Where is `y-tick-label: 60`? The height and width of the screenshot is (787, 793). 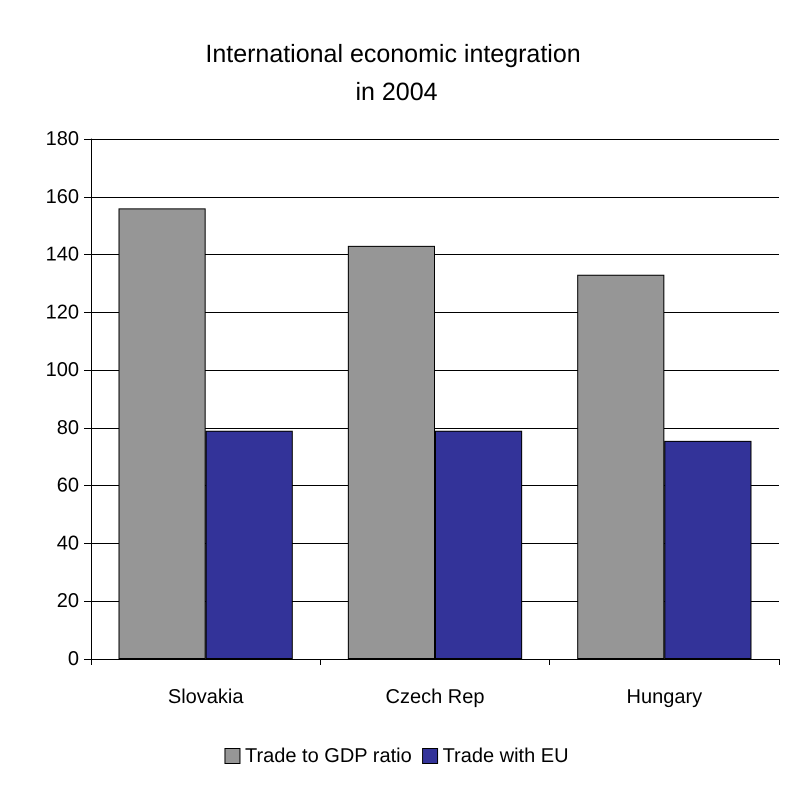 y-tick-label: 60 is located at coordinates (67, 485).